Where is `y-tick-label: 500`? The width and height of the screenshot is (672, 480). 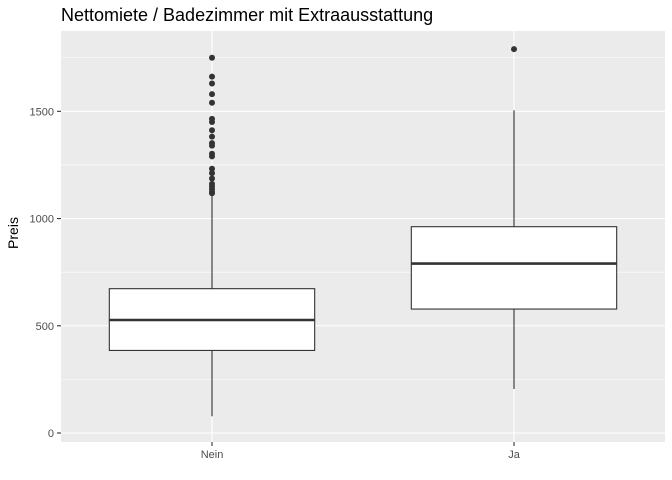 y-tick-label: 500 is located at coordinates (45, 327).